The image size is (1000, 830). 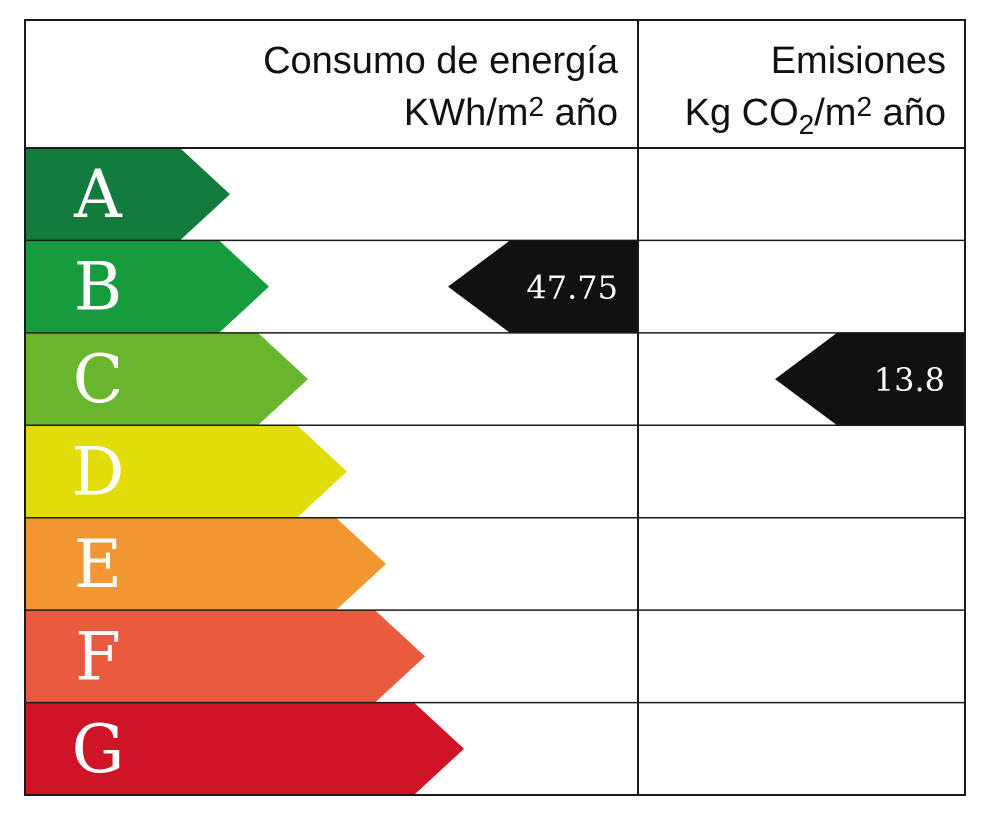 I want to click on energy-column-header: Consumo de energía KWh/m2 año, so click(x=429, y=87).